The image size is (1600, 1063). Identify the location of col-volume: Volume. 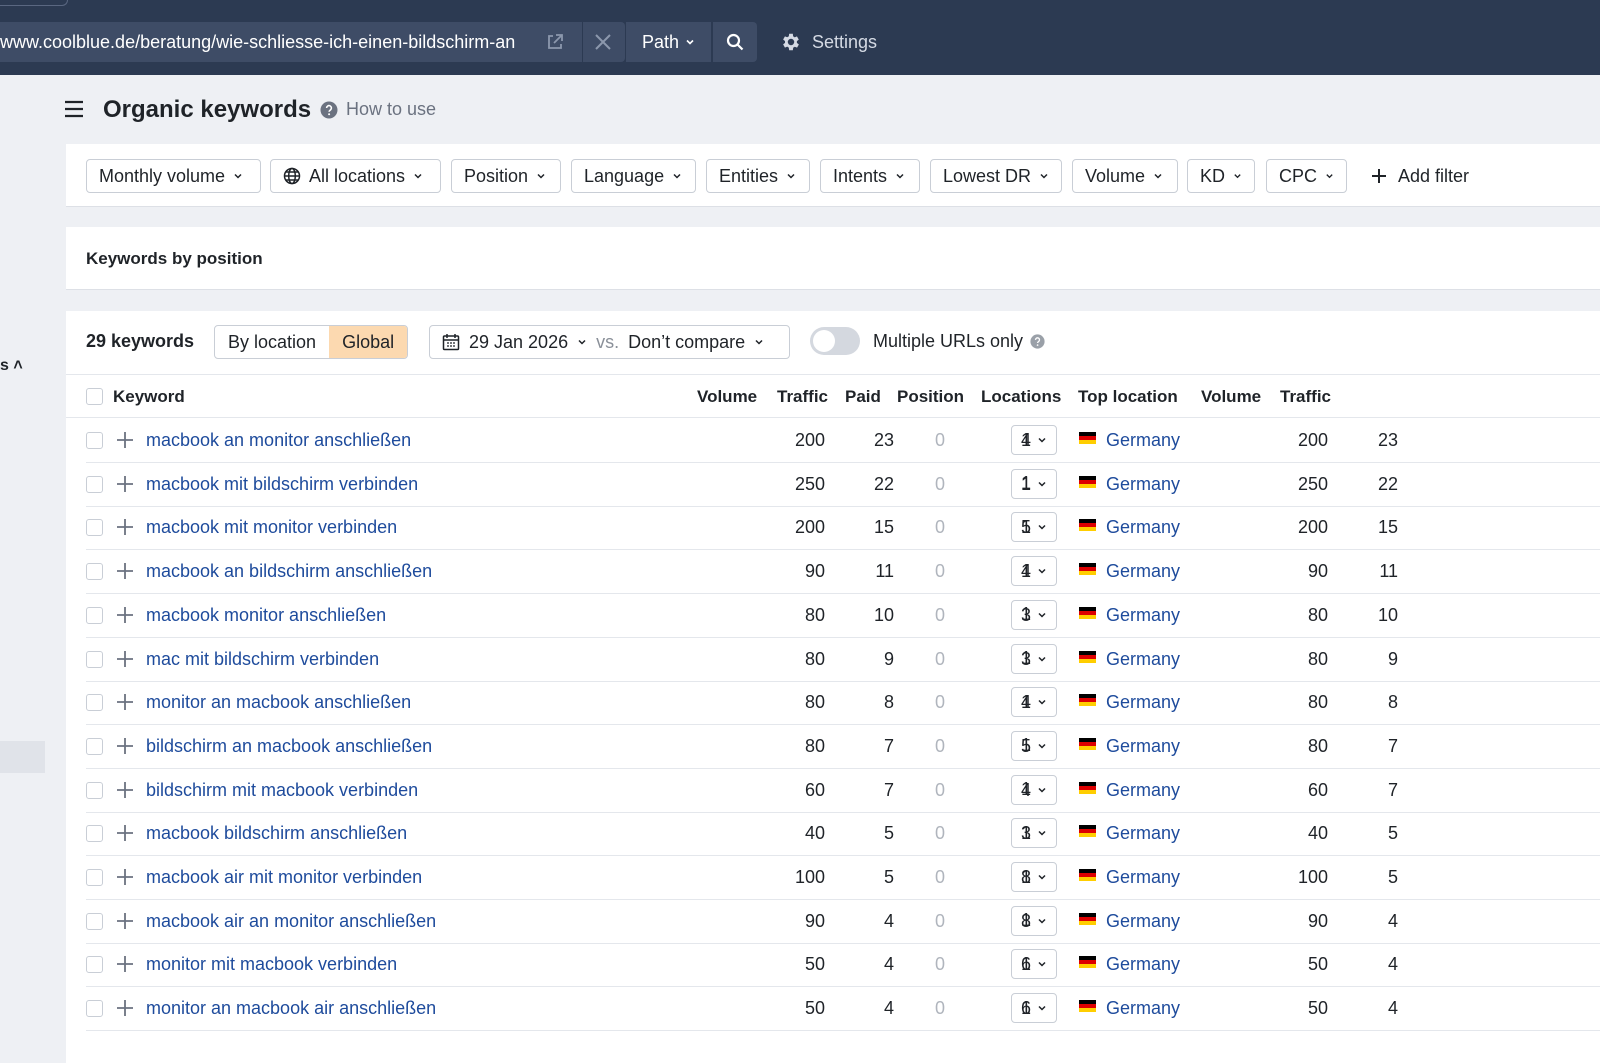
(727, 396).